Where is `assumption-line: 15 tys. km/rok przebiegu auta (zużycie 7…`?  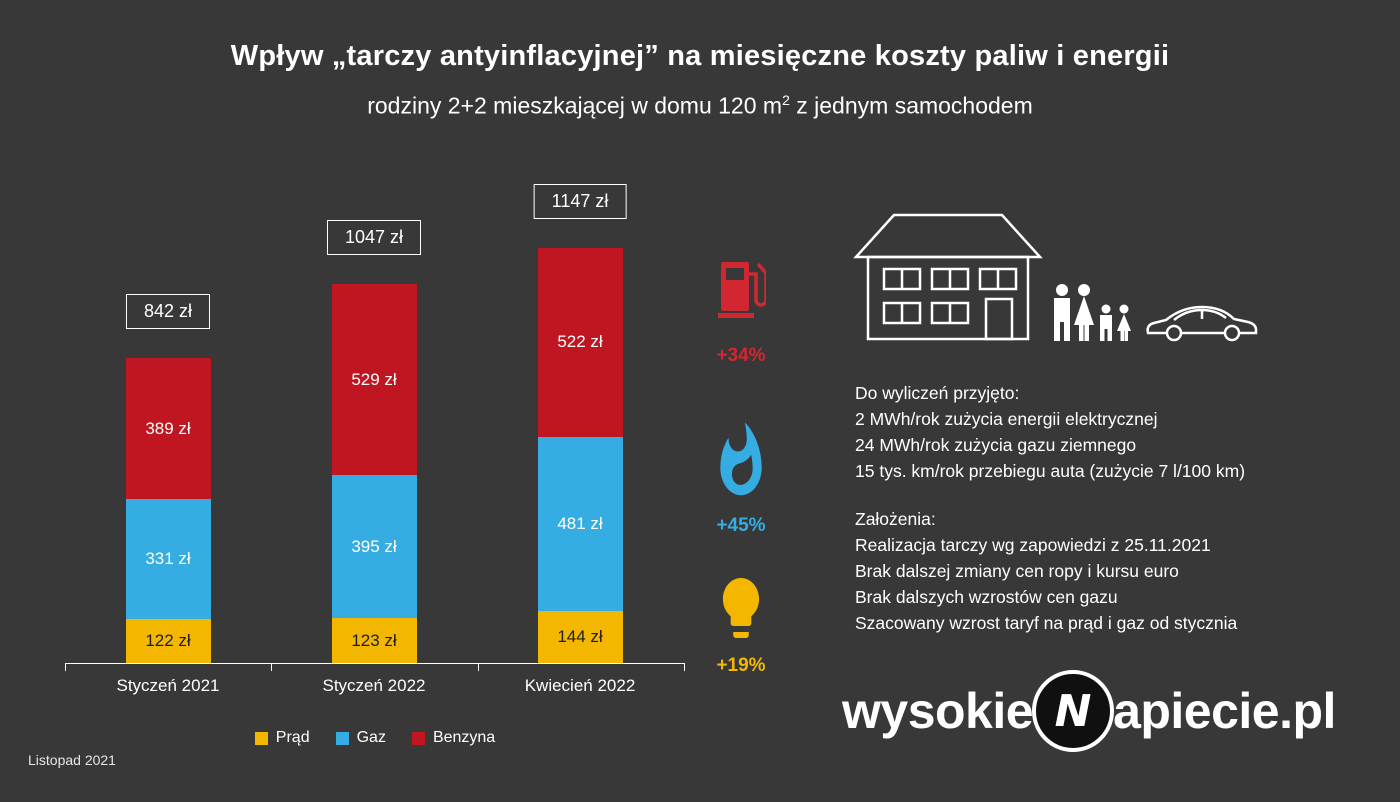 assumption-line: 15 tys. km/rok przebiegu auta (zużycie 7… is located at coordinates (1050, 471).